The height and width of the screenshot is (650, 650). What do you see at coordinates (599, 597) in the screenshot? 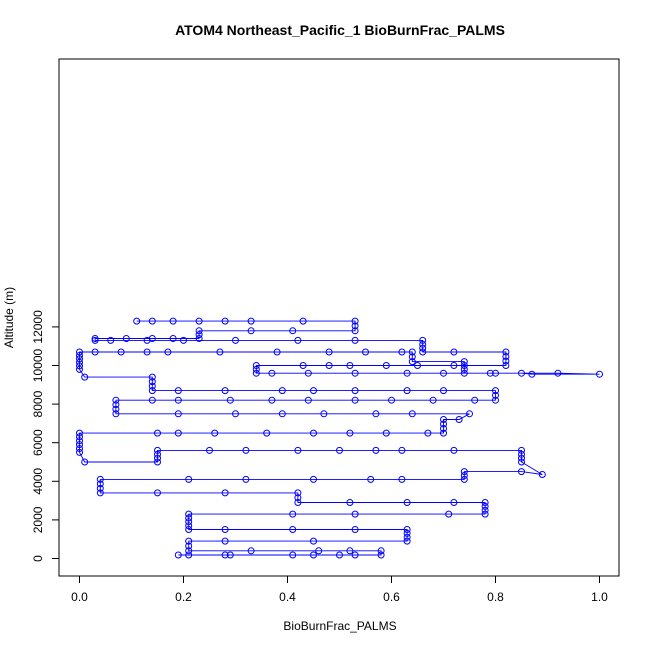
I see `x-tick-label: 1.0` at bounding box center [599, 597].